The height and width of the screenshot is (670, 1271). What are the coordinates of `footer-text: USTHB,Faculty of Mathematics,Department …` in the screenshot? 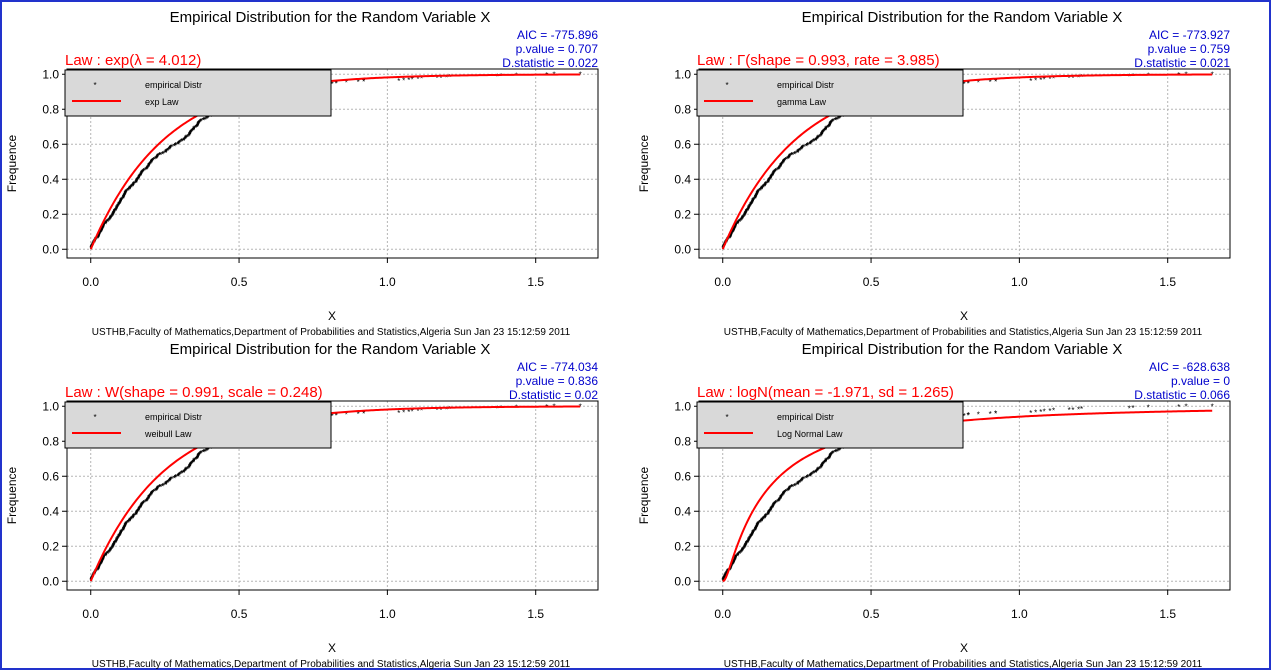 It's located at (331, 332).